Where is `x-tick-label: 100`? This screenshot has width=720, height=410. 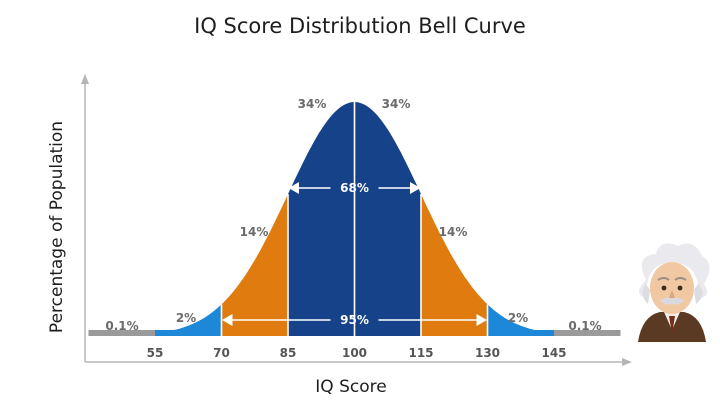
x-tick-label: 100 is located at coordinates (354, 353).